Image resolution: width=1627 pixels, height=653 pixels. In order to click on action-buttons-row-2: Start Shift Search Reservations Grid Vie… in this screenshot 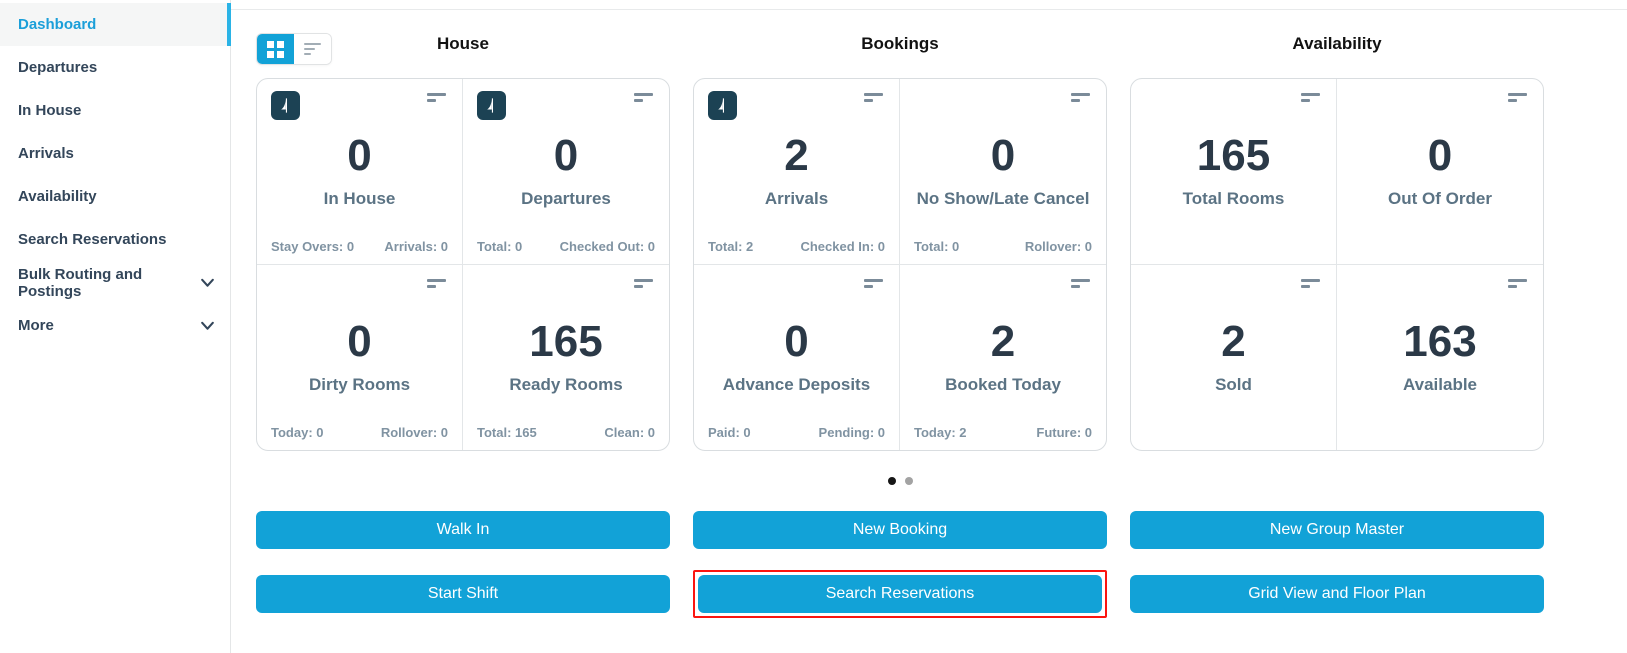, I will do `click(941, 594)`.